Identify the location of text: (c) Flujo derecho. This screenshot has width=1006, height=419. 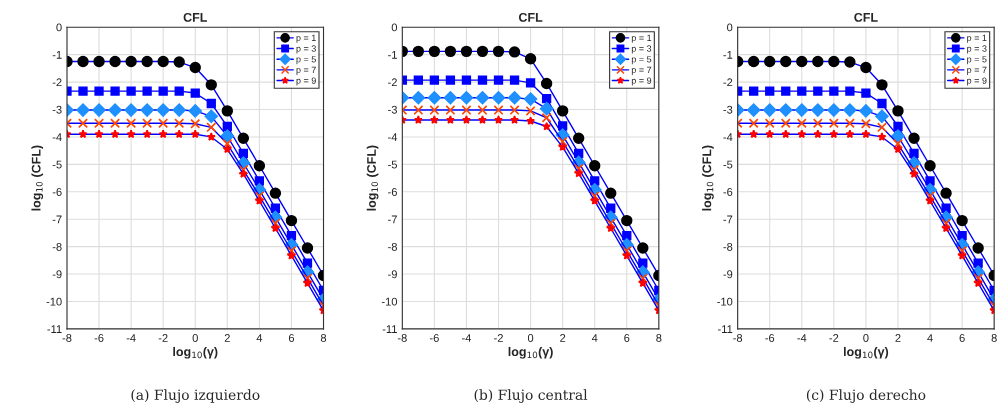
(866, 396).